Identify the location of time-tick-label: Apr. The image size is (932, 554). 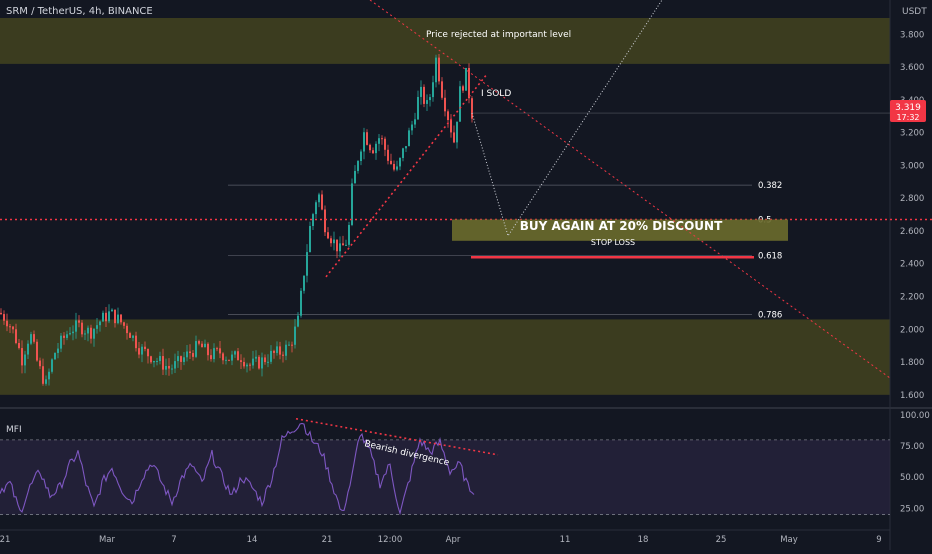
(453, 540).